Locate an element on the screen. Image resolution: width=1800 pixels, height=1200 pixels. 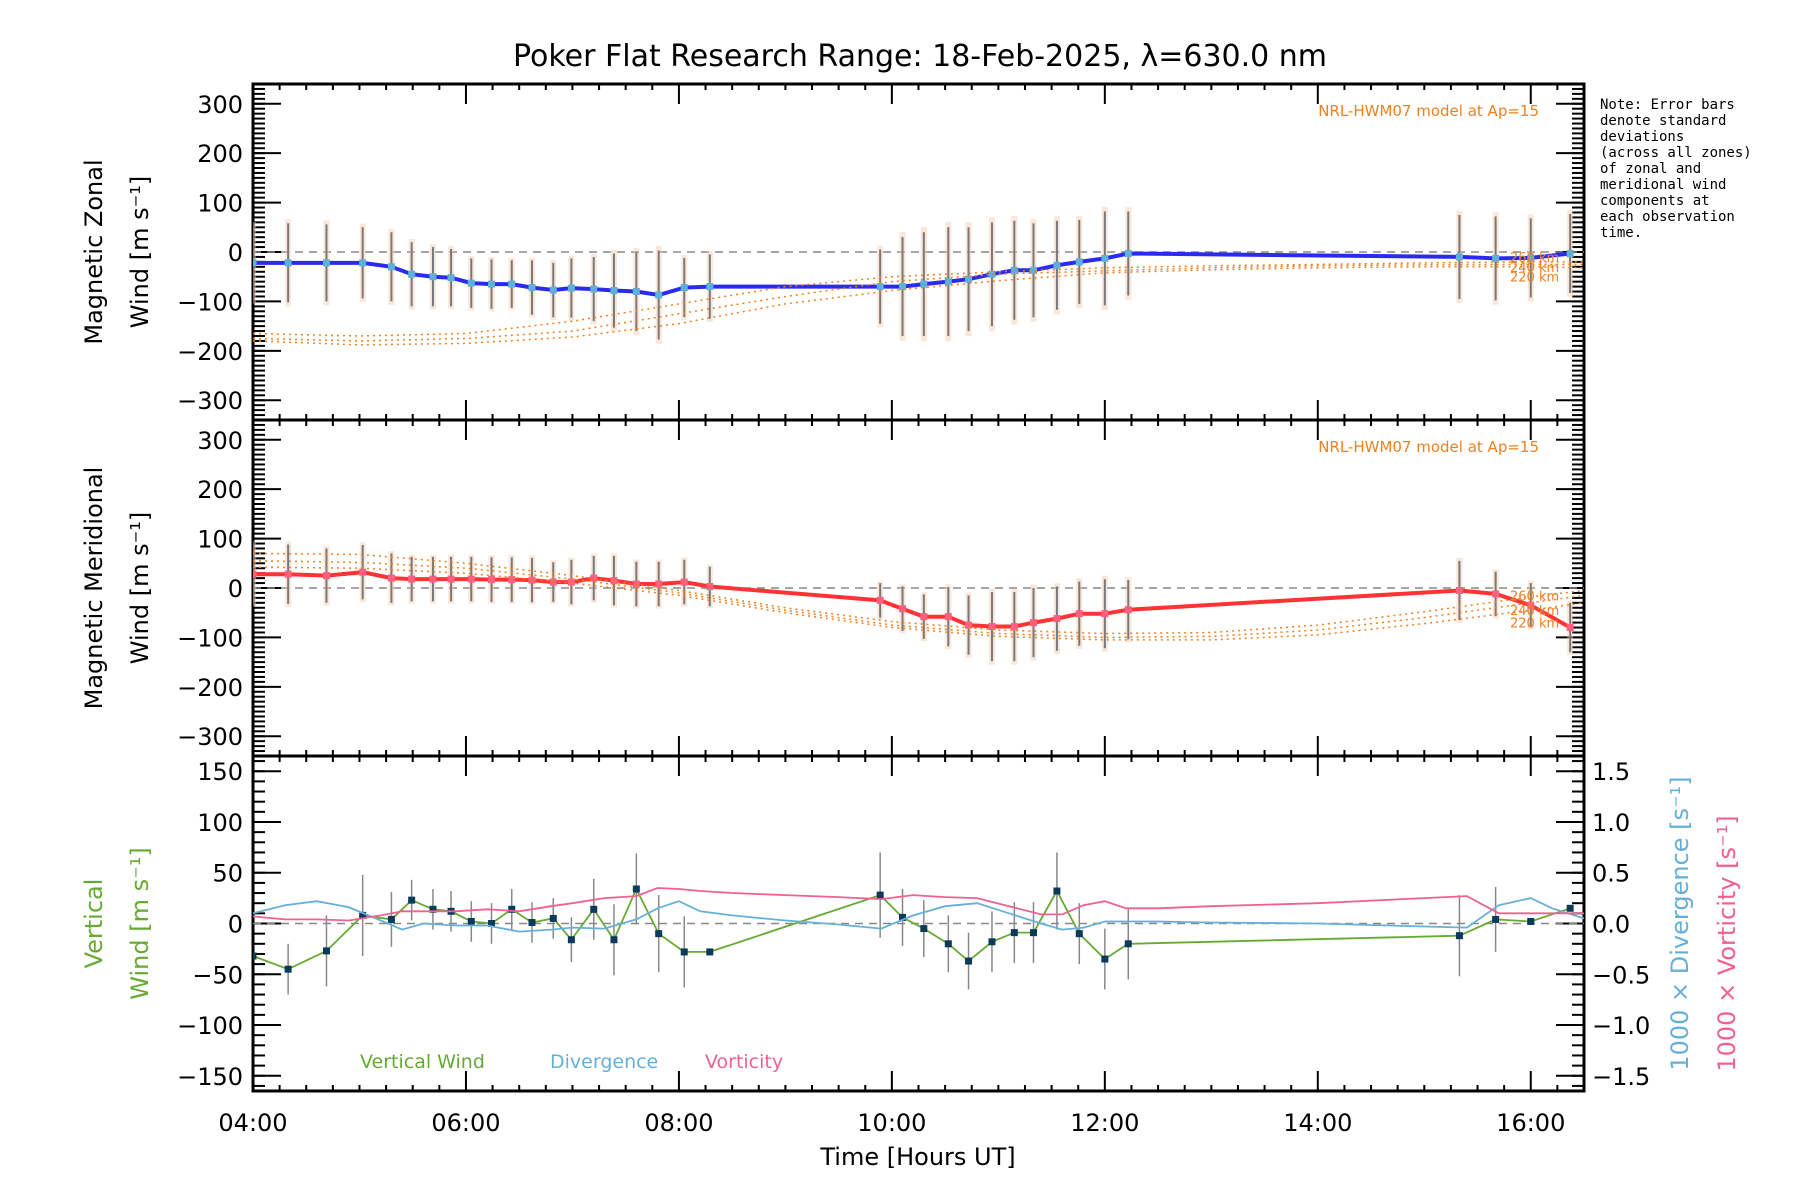
series-line-hwm07-240-km is located at coordinates (918, 302).